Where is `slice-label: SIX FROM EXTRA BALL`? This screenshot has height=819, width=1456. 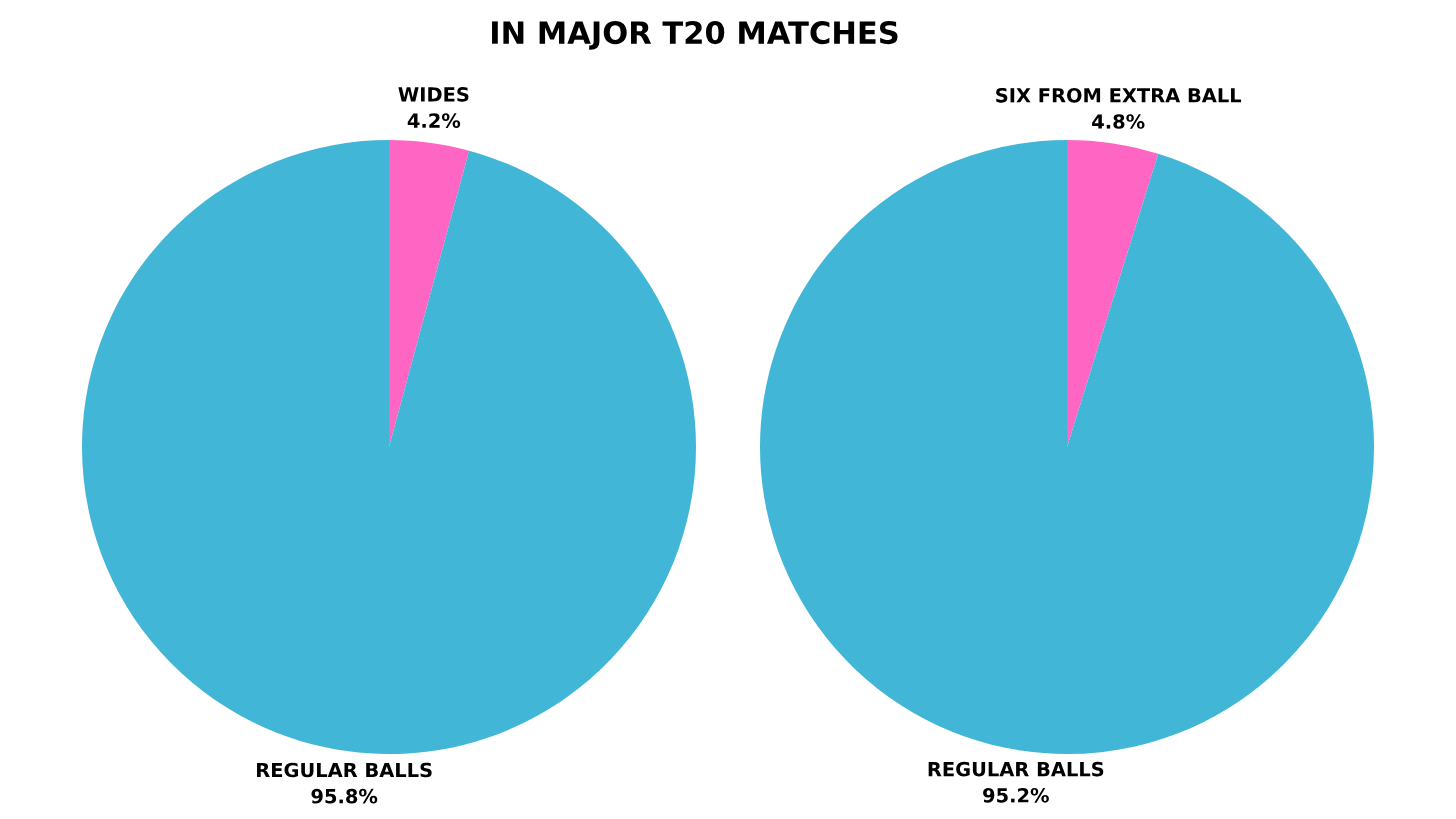
slice-label: SIX FROM EXTRA BALL is located at coordinates (1119, 95).